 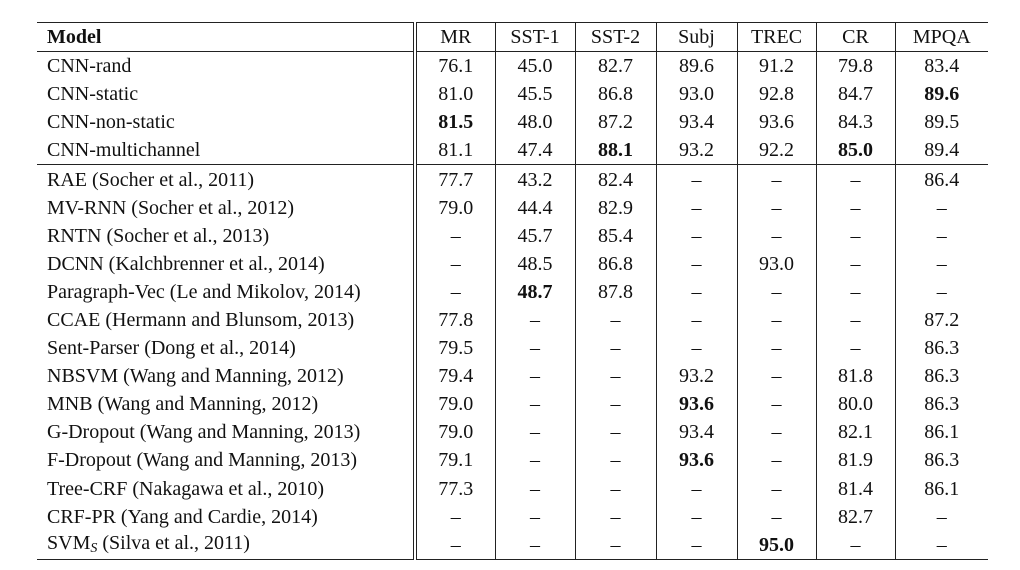 I want to click on table-row: RNTN (Socher et al., 2013) –45.7 85.4– – – –, so click(x=512, y=235).